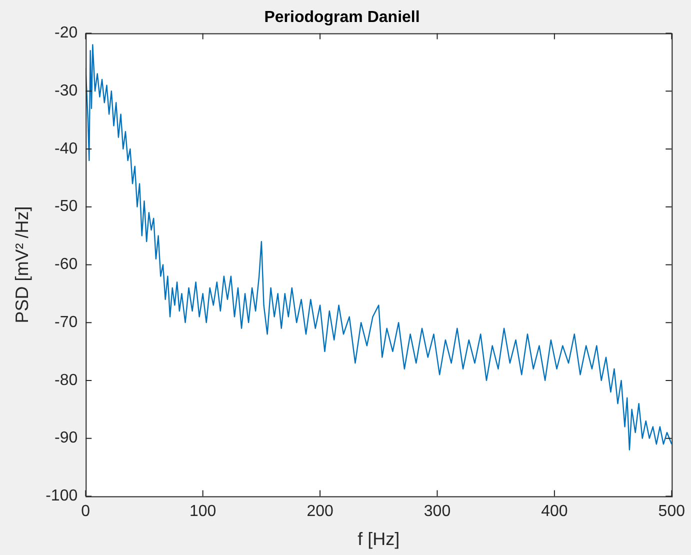  What do you see at coordinates (22, 265) in the screenshot?
I see `y-axis-title: PSD [mV² /Hz]` at bounding box center [22, 265].